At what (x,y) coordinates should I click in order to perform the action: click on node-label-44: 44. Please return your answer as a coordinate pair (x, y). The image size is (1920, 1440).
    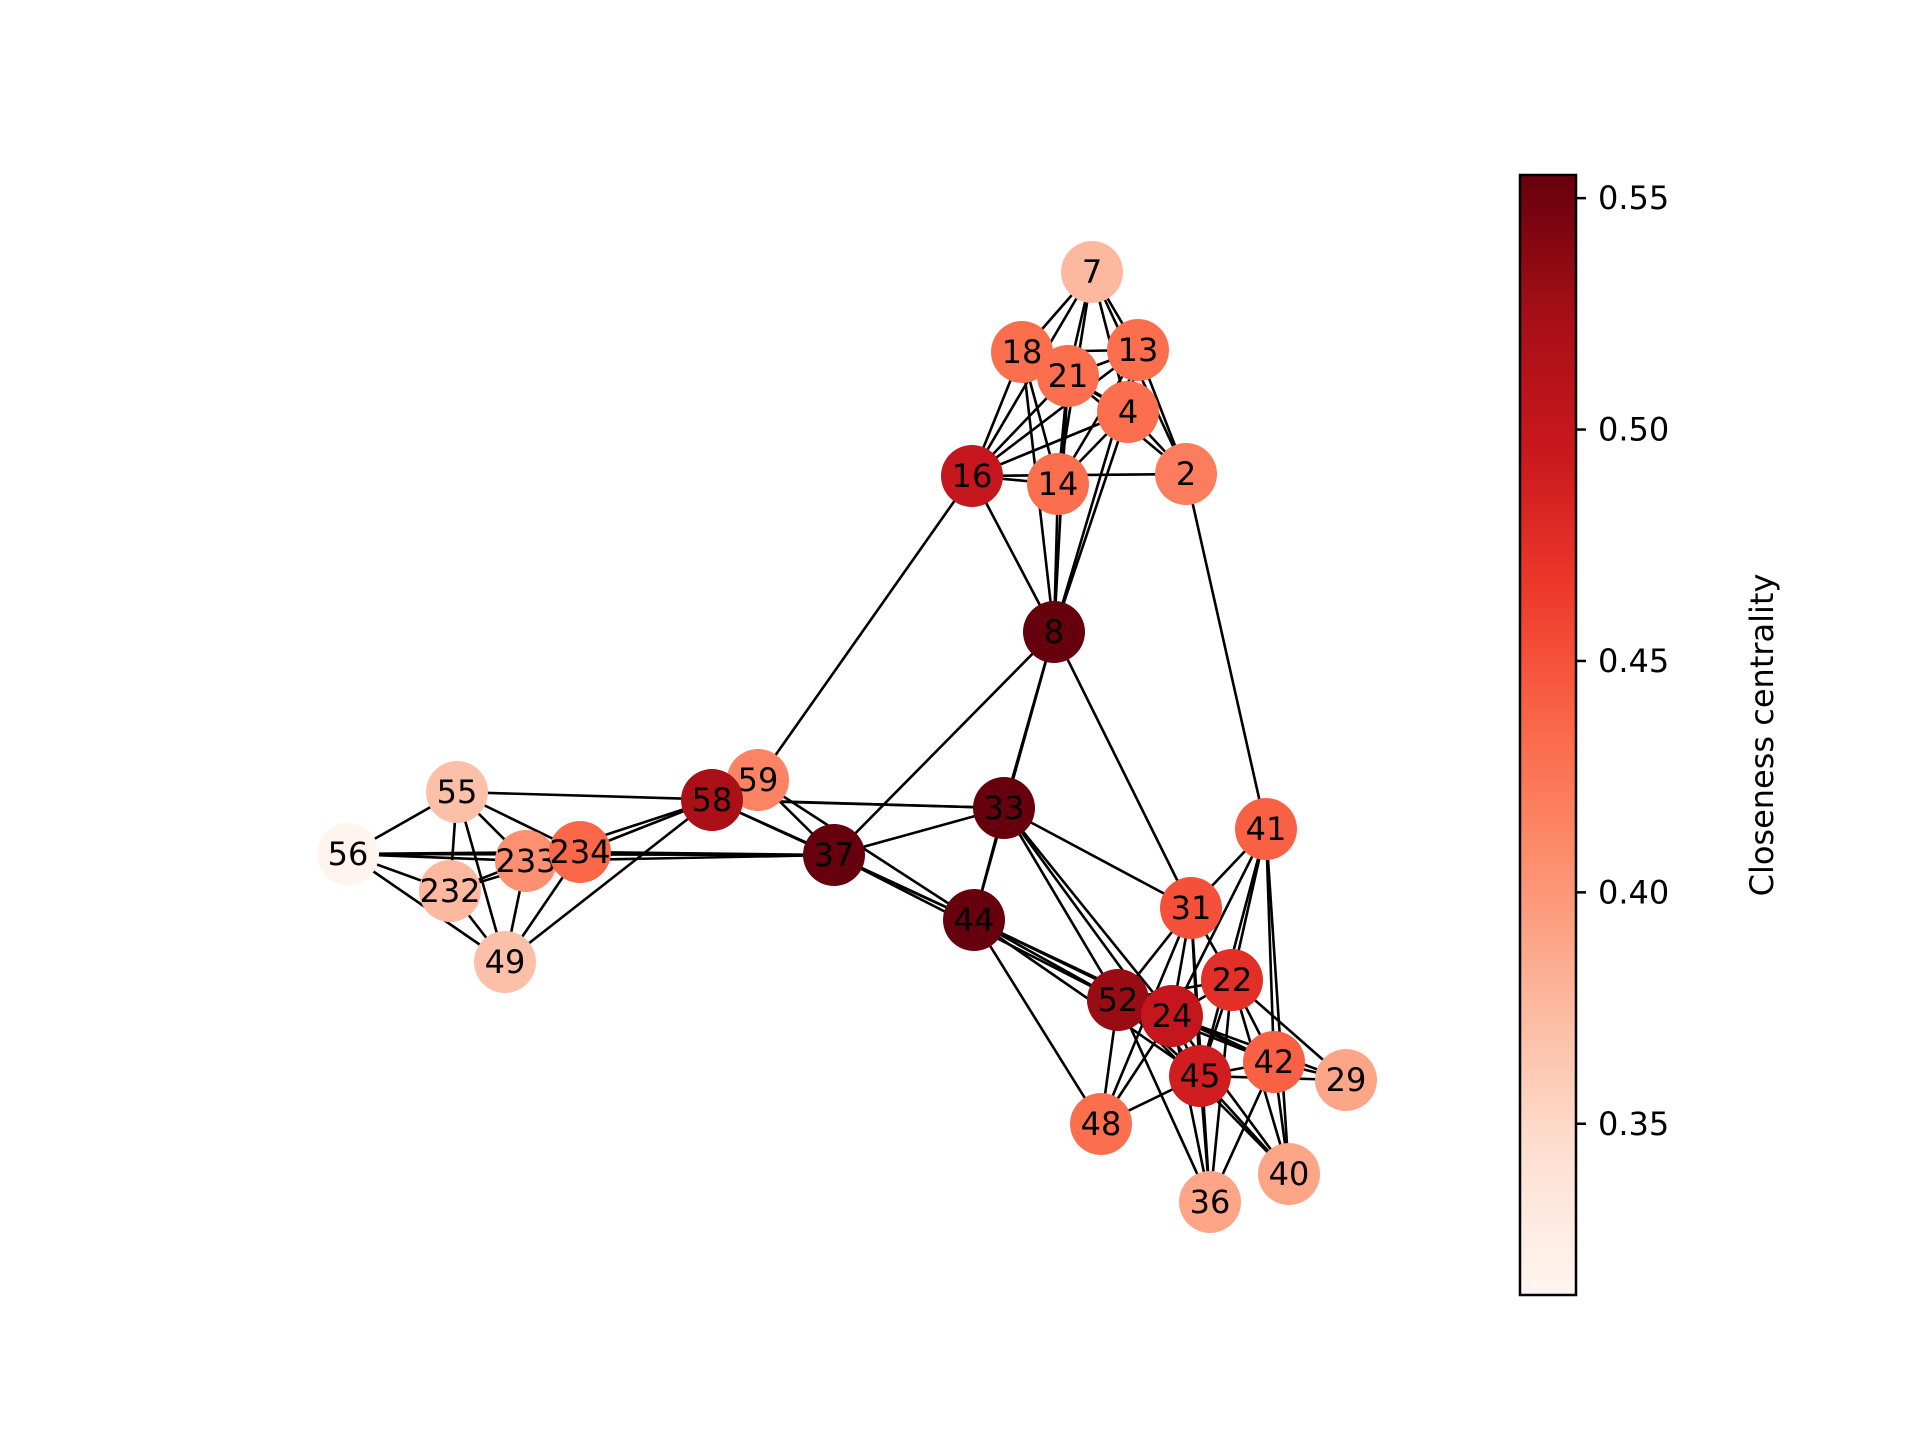
    Looking at the image, I should click on (974, 920).